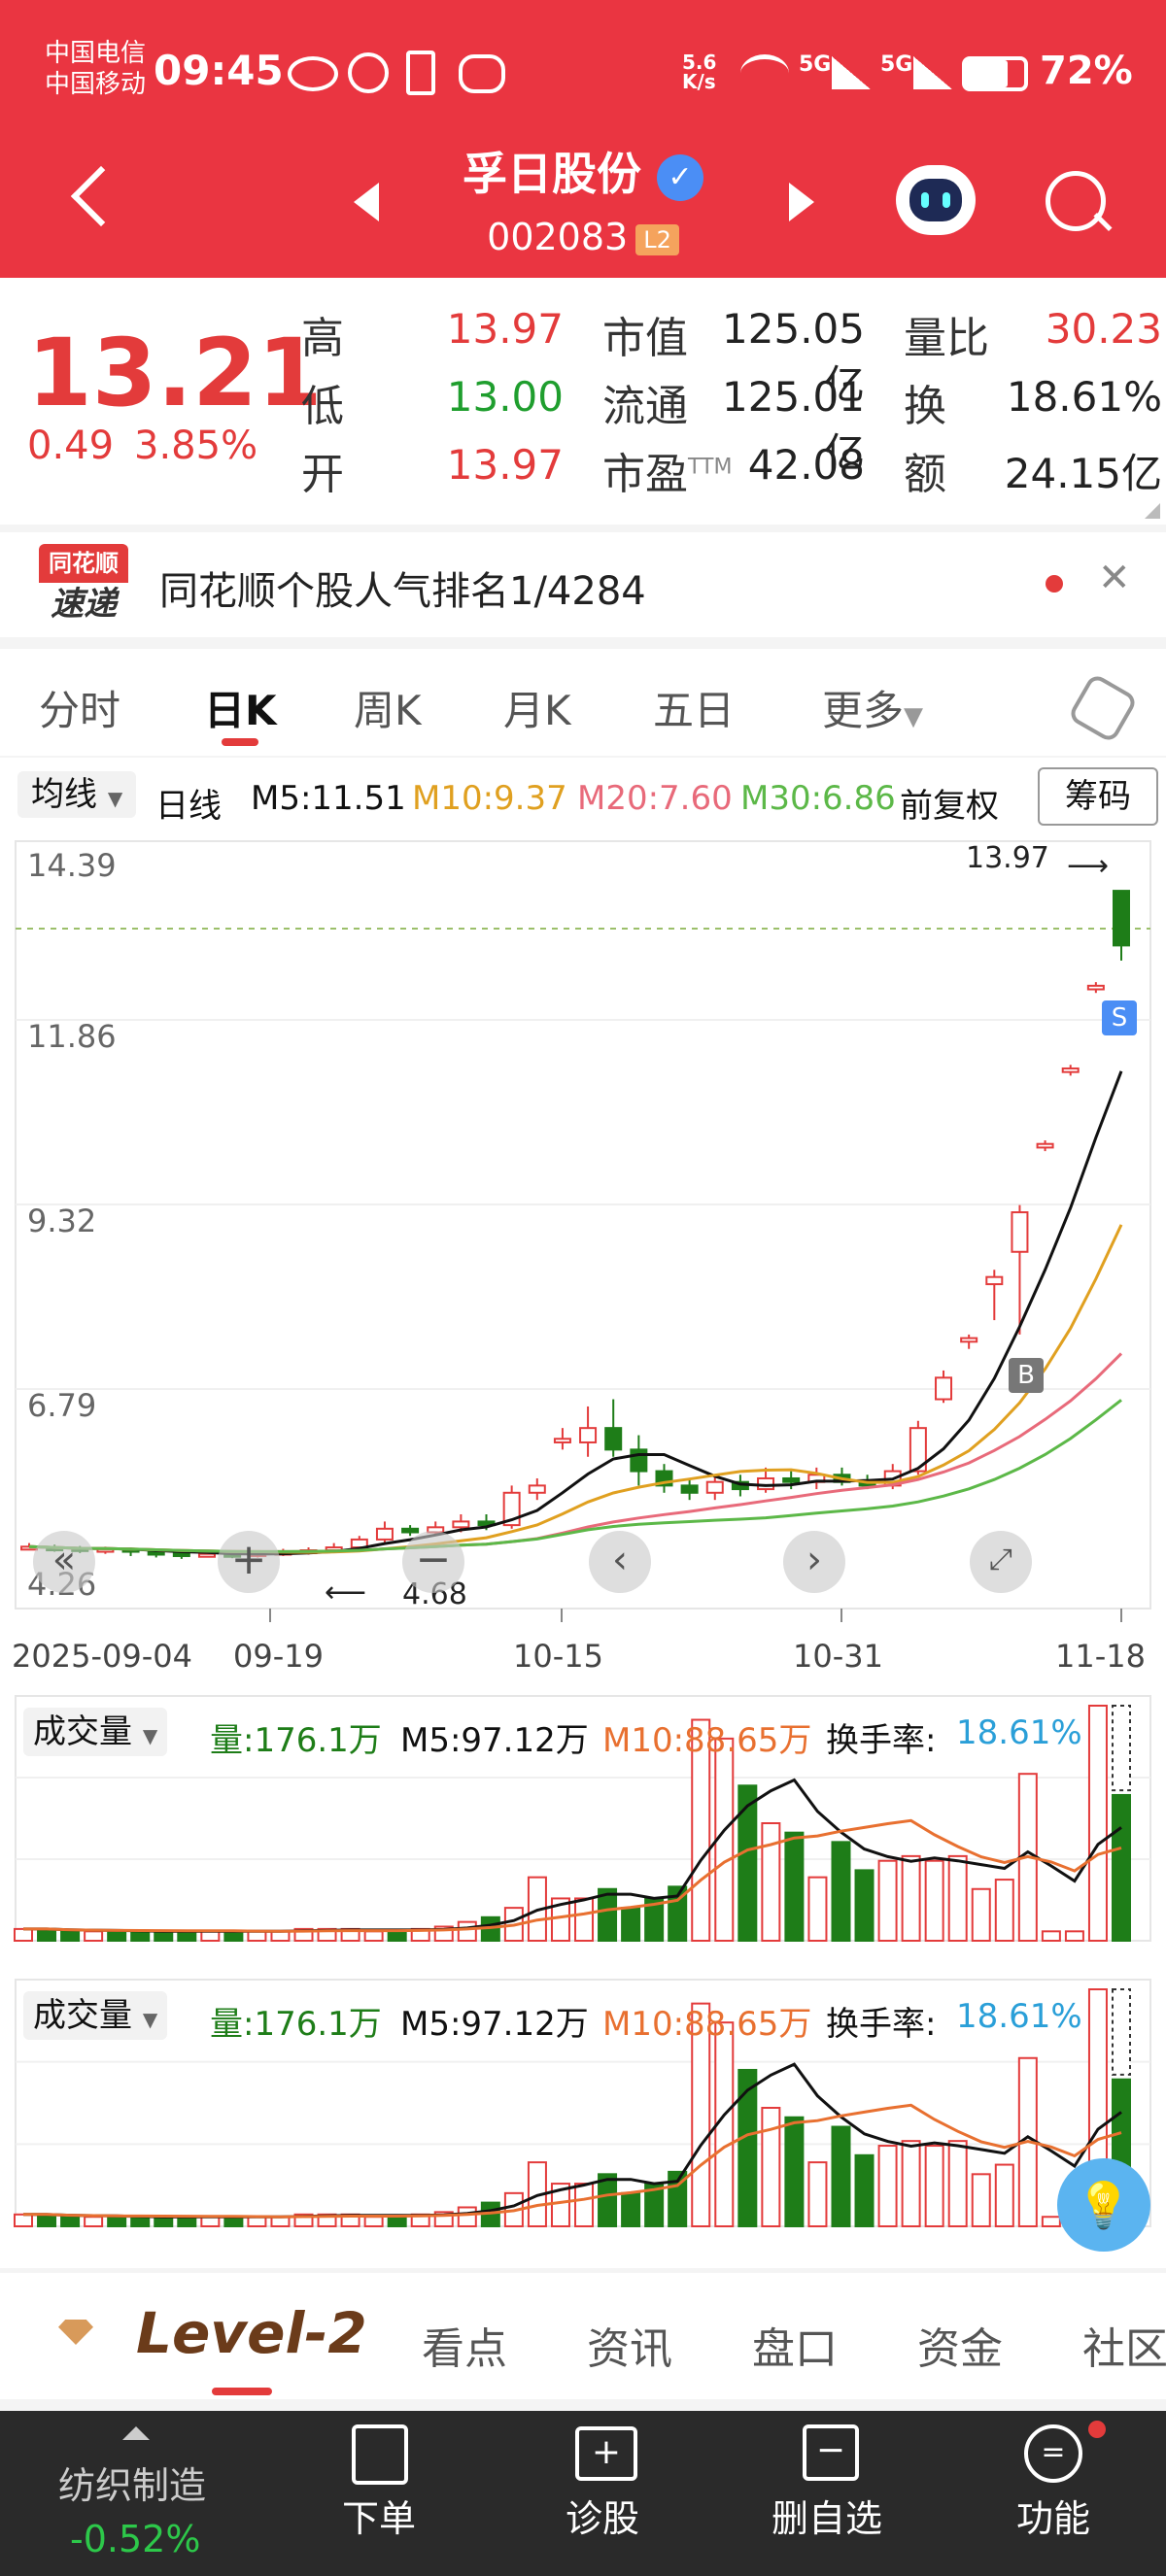  Describe the element at coordinates (872, 707) in the screenshot. I see `tab-more: 更多▼` at that location.